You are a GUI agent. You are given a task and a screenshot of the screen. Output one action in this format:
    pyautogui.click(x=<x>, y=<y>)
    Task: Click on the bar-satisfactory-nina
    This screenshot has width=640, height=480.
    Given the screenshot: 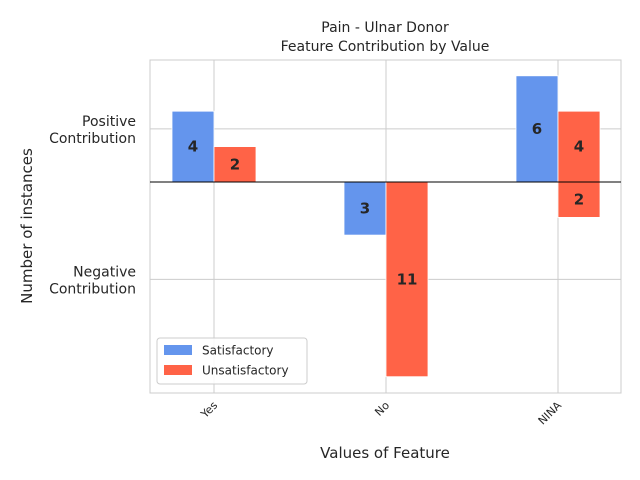 What is the action you would take?
    pyautogui.click(x=537, y=129)
    